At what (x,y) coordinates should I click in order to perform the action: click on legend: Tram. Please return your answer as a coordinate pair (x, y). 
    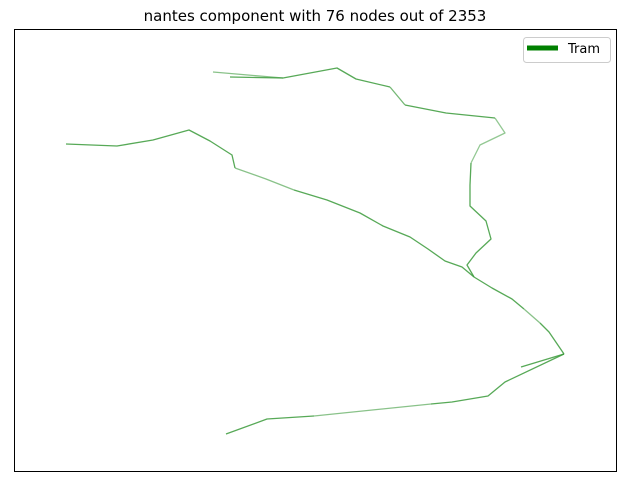
    Looking at the image, I should click on (567, 50).